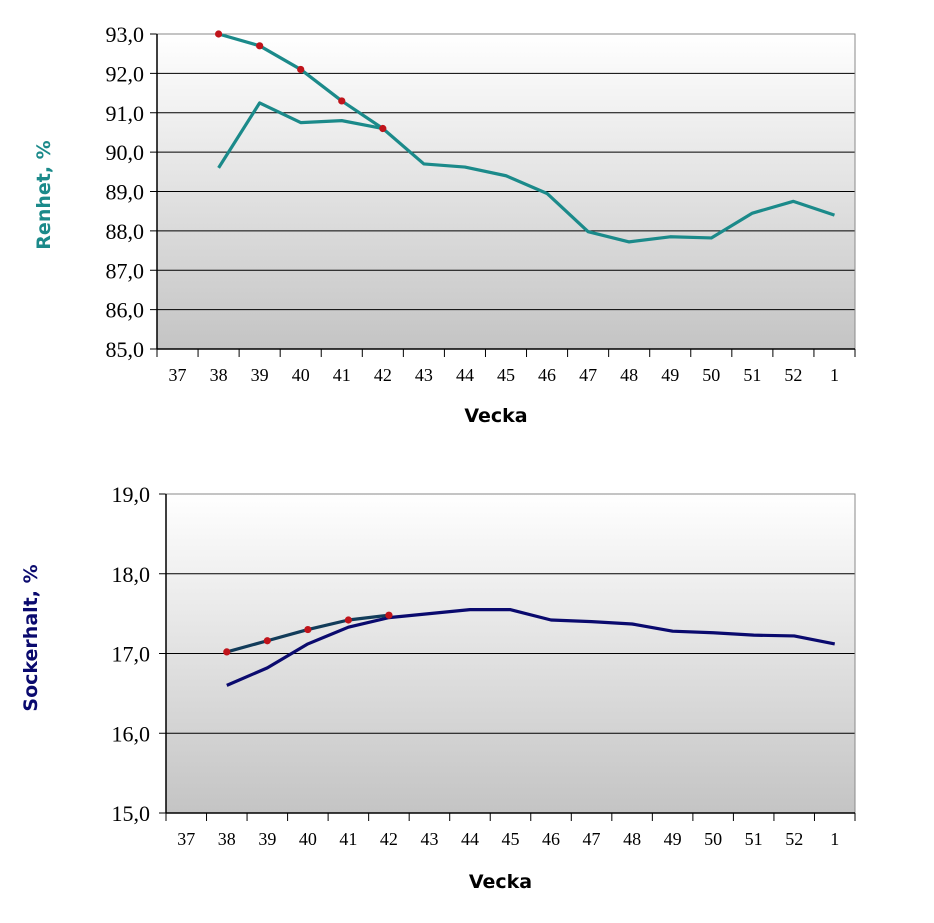 Image resolution: width=934 pixels, height=923 pixels. I want to click on y-tick-label: 18,0, so click(131, 574).